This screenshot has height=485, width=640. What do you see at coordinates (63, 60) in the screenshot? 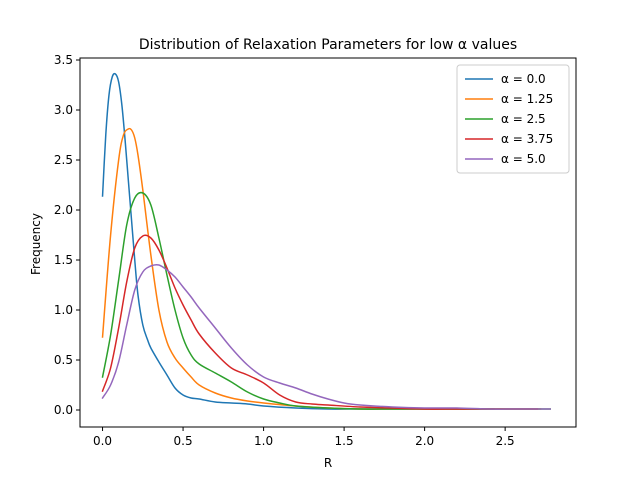
I see `y-tick-label: 3.5` at bounding box center [63, 60].